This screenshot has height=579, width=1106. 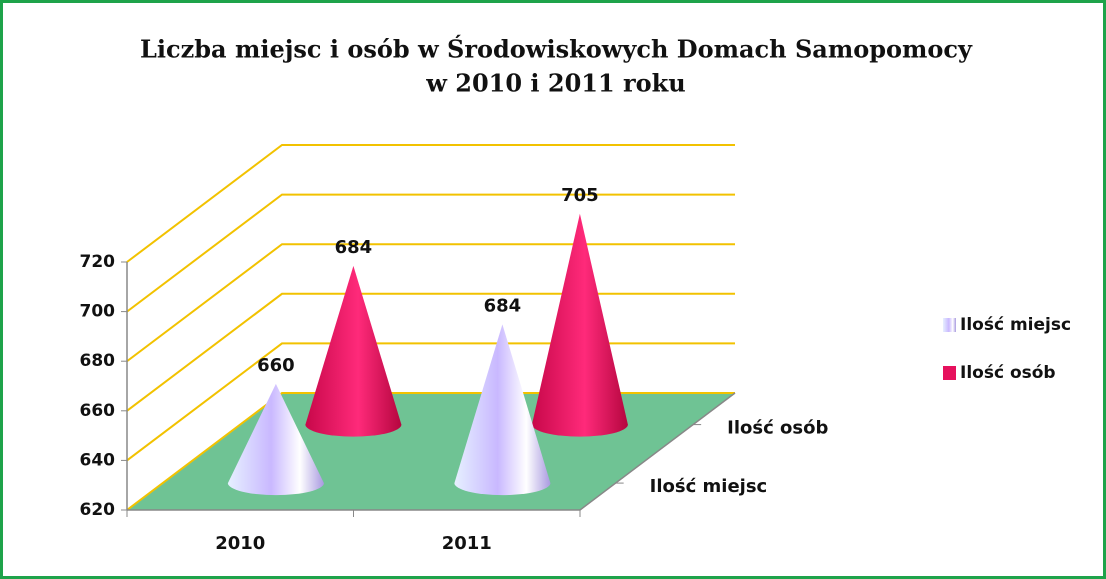 I want to click on y-tick-label: 680, so click(x=98, y=361).